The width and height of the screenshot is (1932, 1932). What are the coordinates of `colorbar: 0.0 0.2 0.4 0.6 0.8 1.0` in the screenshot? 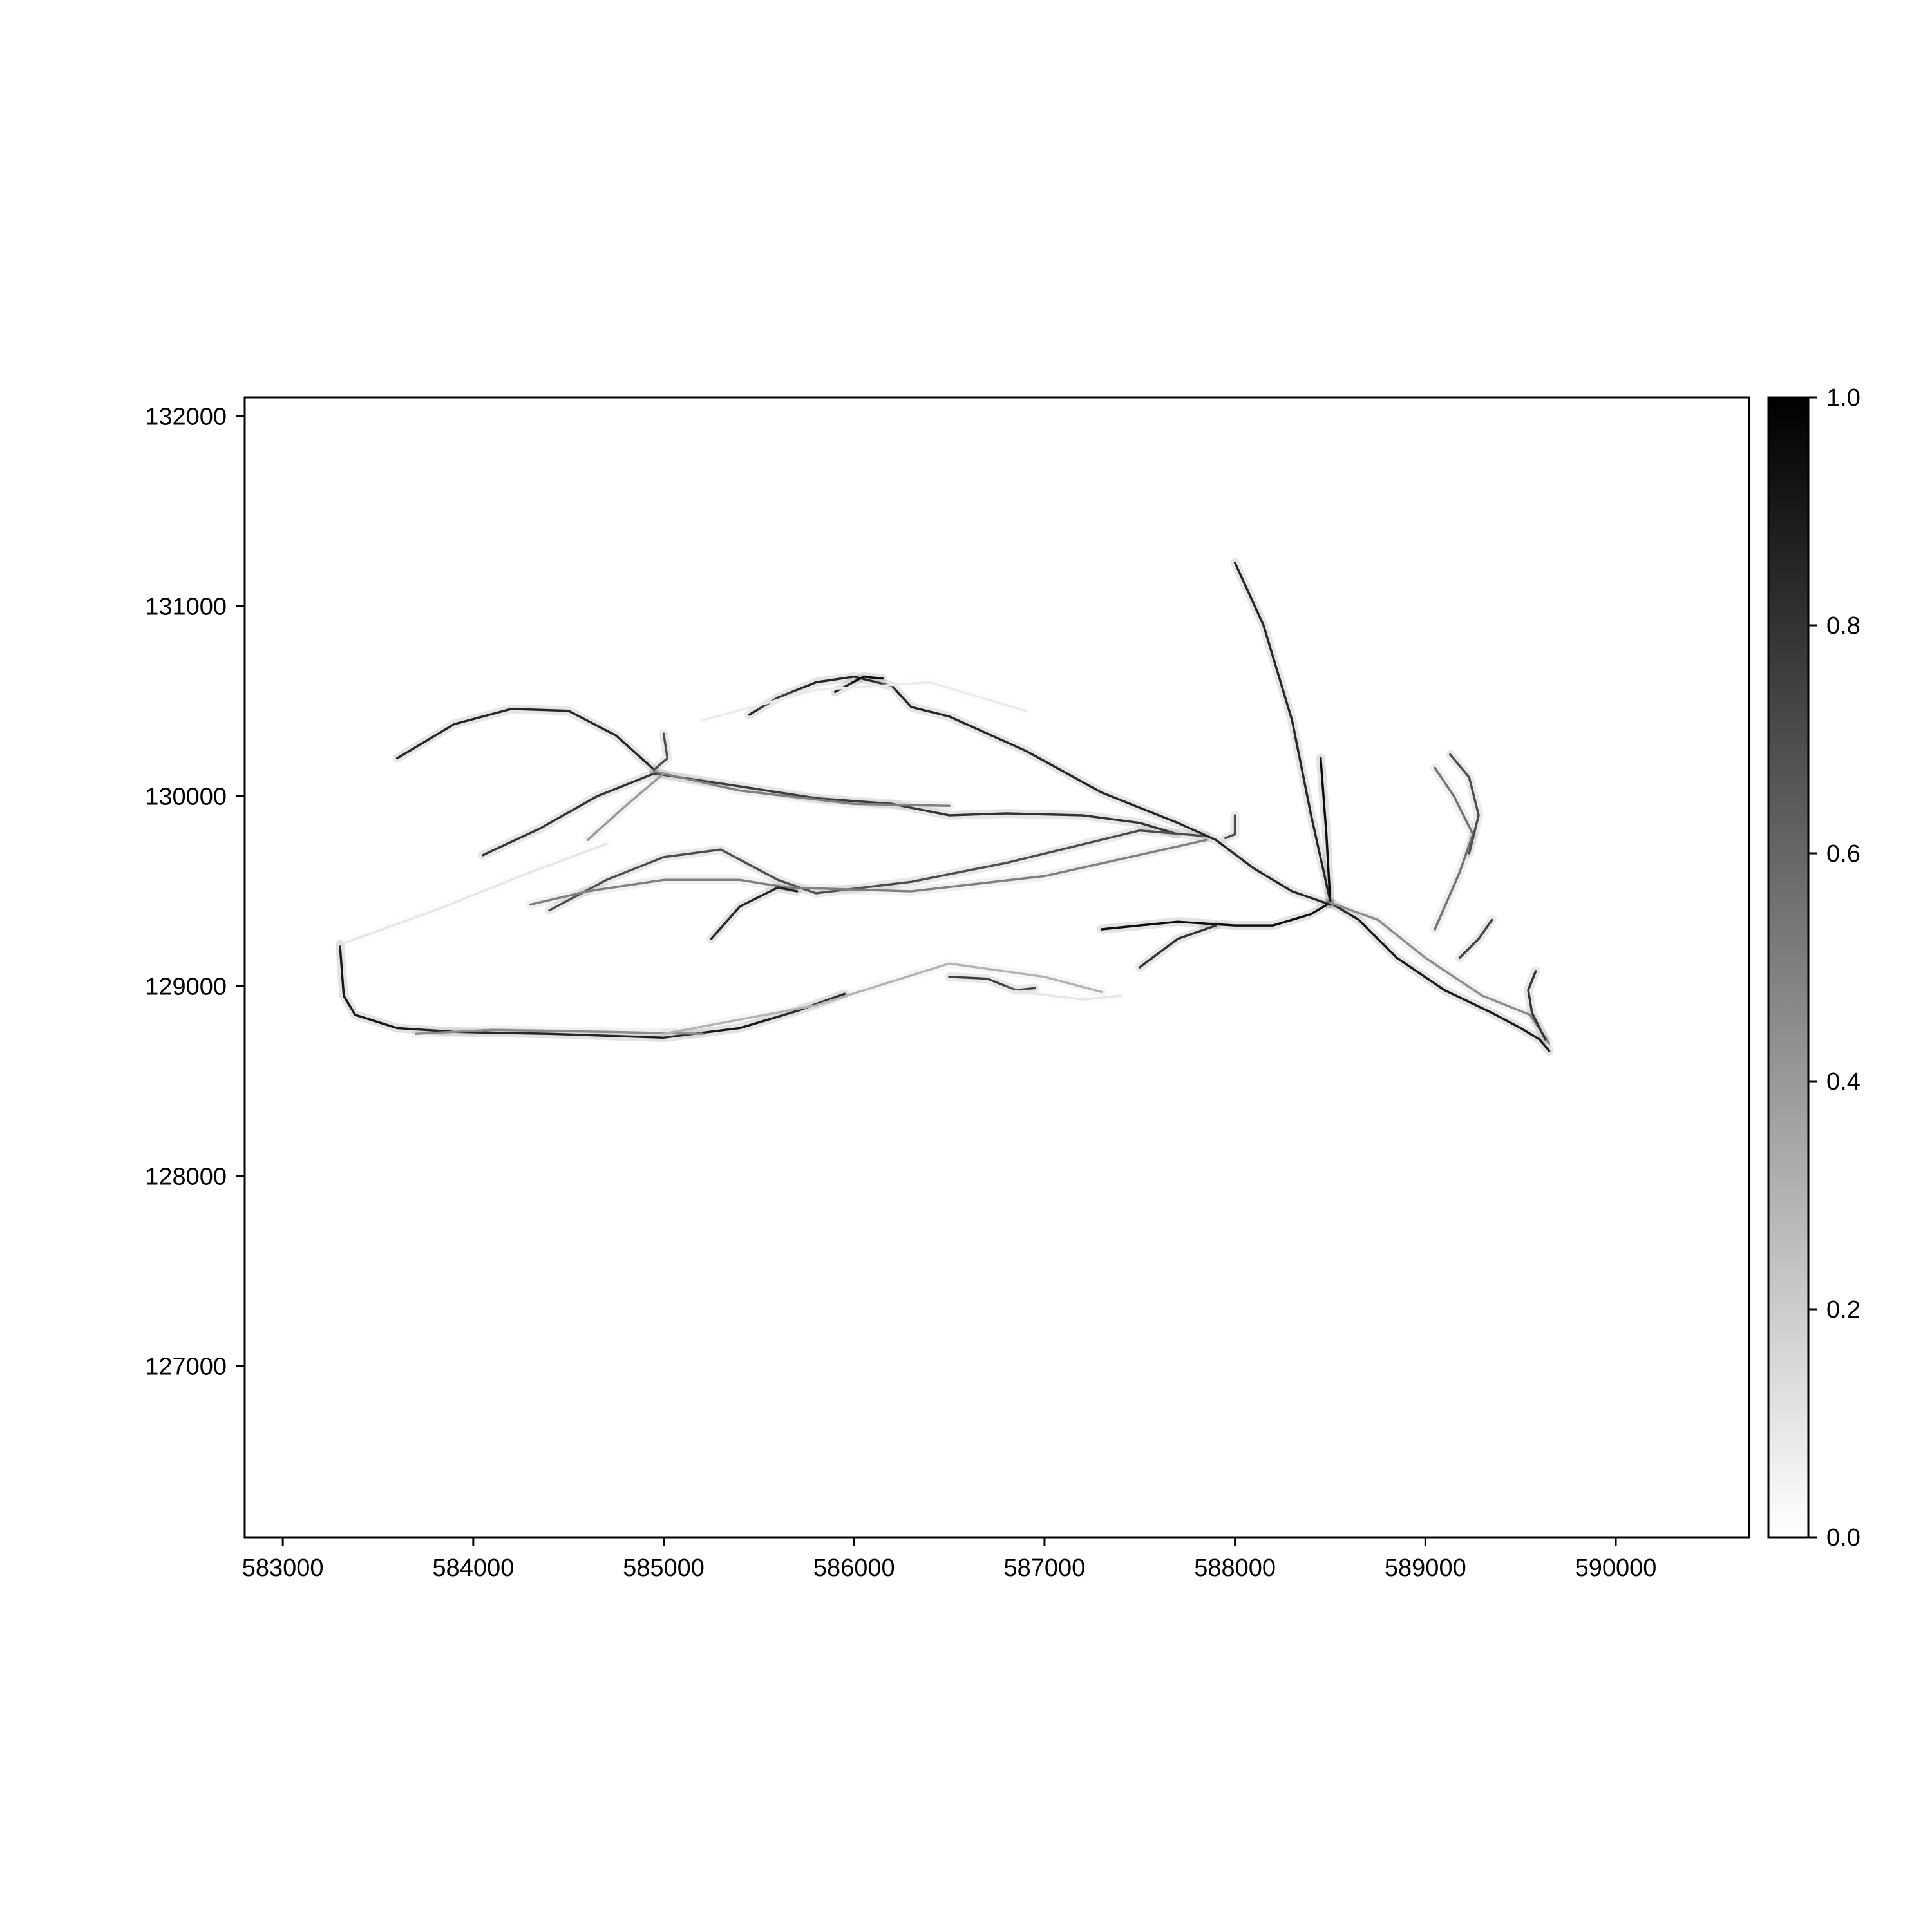 It's located at (1814, 968).